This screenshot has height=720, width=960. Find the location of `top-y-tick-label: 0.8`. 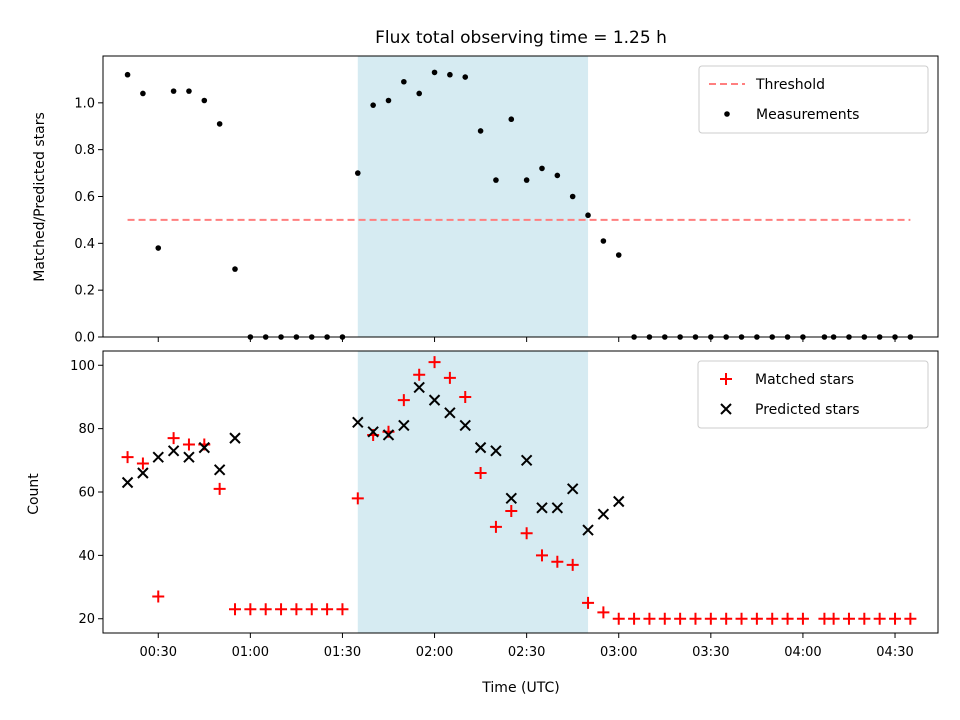

top-y-tick-label: 0.8 is located at coordinates (84, 150).